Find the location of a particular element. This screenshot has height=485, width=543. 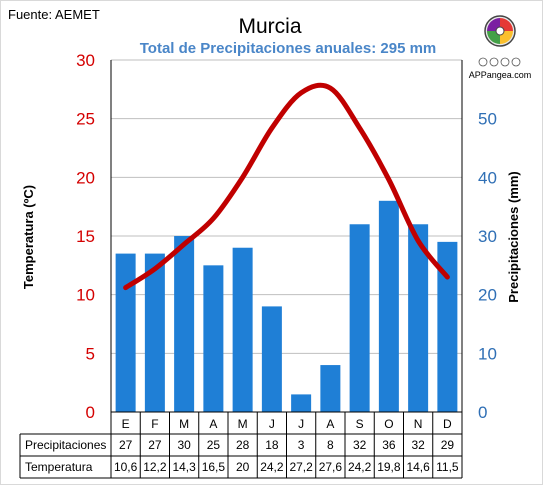

category-label-4: M is located at coordinates (243, 424).